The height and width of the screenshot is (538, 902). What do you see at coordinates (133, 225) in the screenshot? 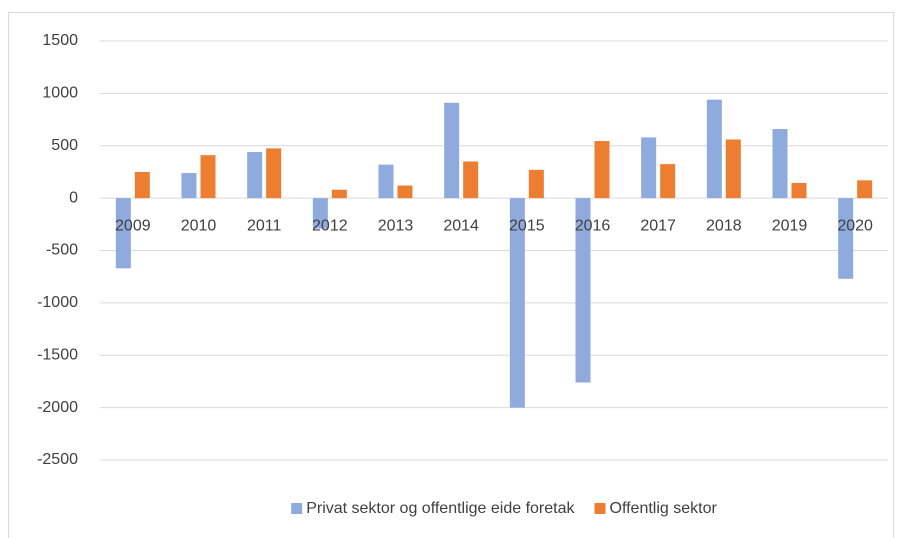
I see `x-tick-label: 2009` at bounding box center [133, 225].